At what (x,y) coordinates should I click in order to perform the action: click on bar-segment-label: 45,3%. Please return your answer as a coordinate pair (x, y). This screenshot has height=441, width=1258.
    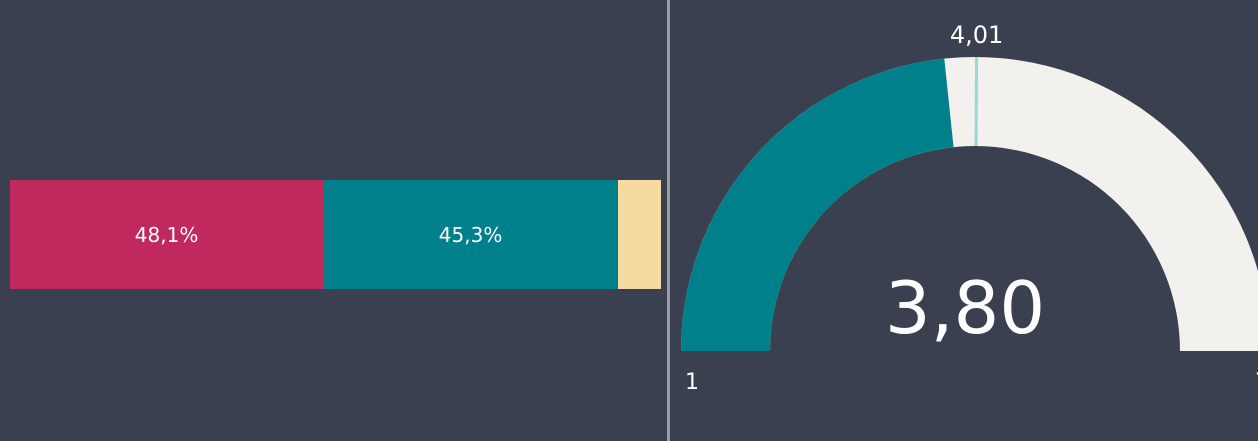
    Looking at the image, I should click on (470, 234).